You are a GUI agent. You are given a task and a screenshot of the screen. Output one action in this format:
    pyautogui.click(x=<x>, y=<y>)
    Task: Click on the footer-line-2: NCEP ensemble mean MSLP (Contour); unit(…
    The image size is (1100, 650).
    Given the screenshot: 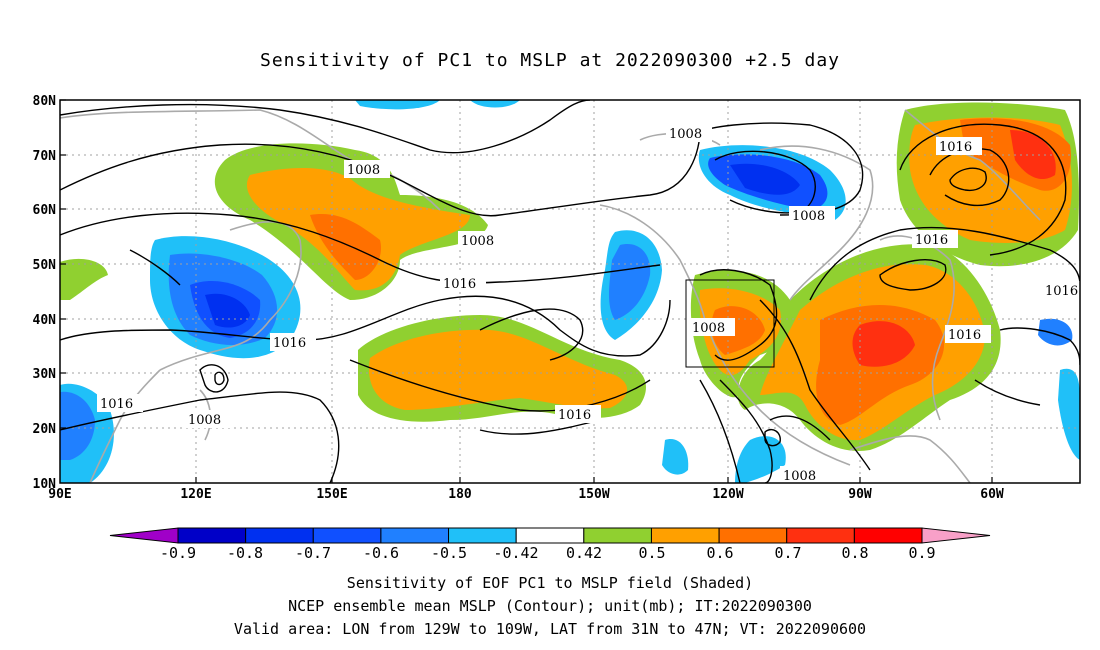 What is the action you would take?
    pyautogui.click(x=550, y=606)
    